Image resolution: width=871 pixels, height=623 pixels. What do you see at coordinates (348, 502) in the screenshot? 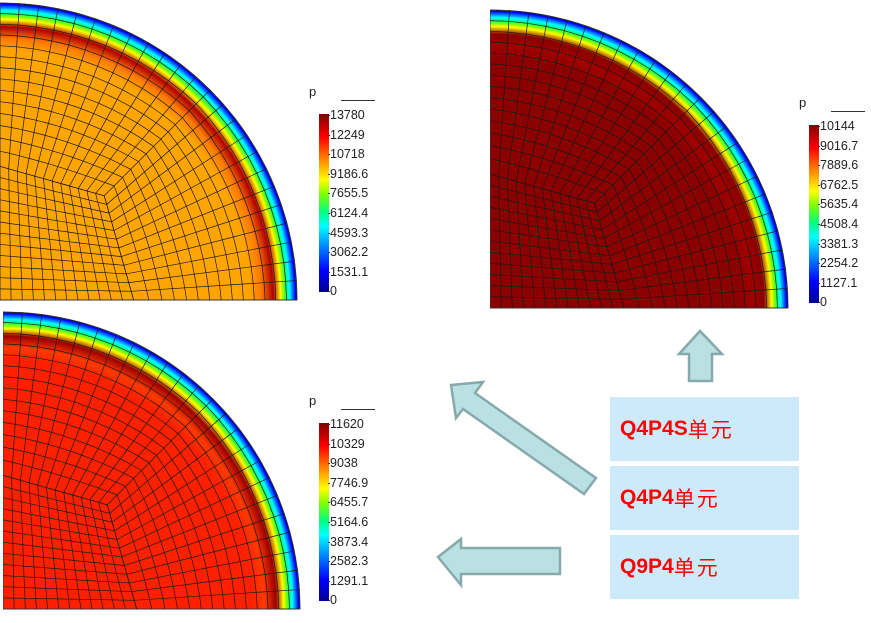
I see `colorbar-tick-label: 6455.7` at bounding box center [348, 502].